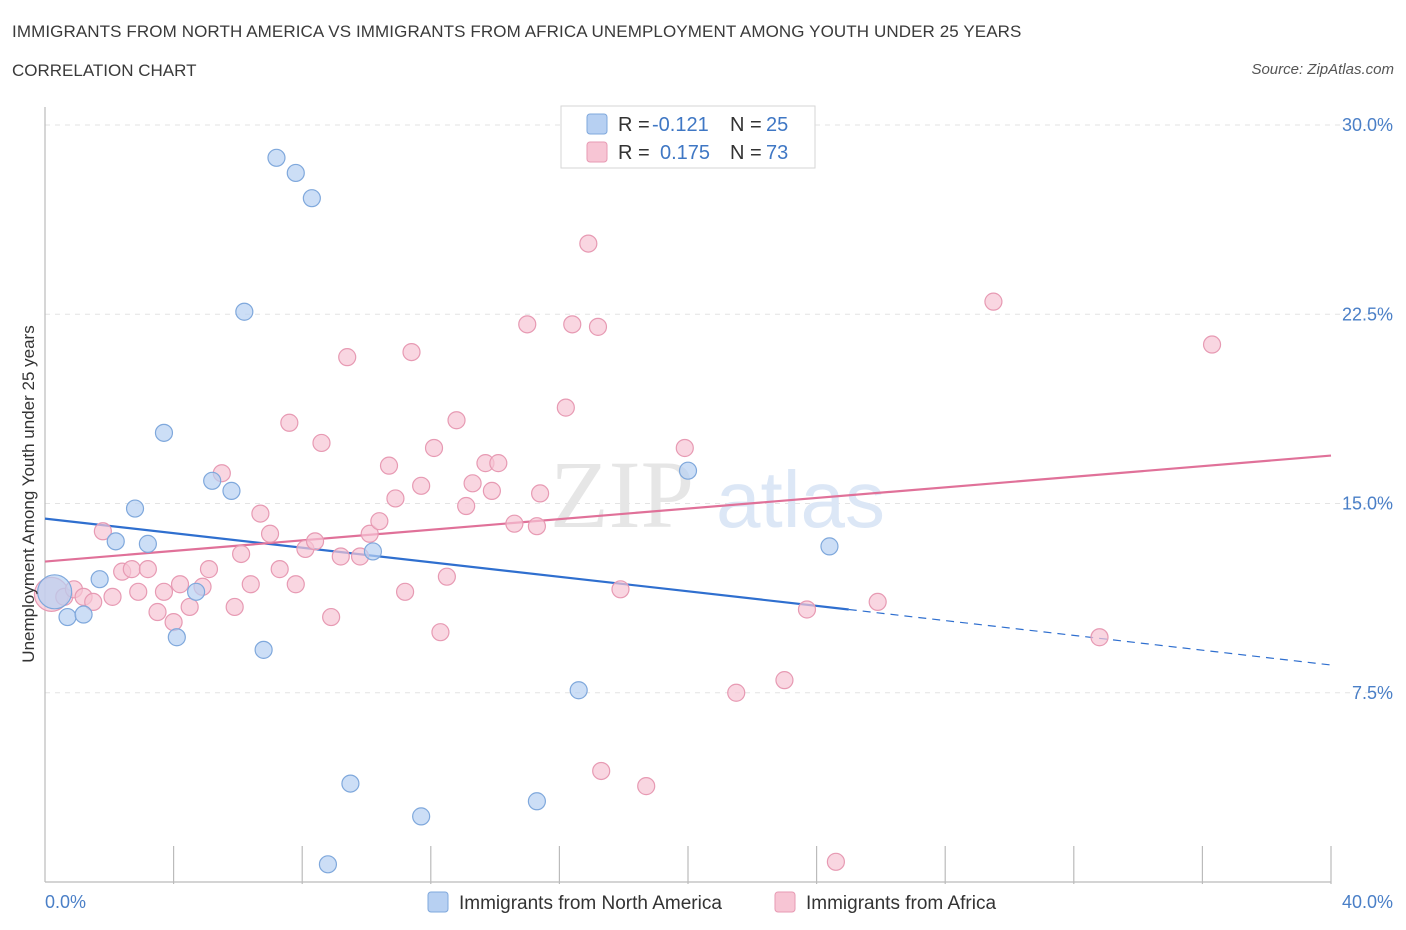 This screenshot has height=930, width=1406. What do you see at coordinates (446, 564) in the screenshot?
I see `trend-line-north-america` at bounding box center [446, 564].